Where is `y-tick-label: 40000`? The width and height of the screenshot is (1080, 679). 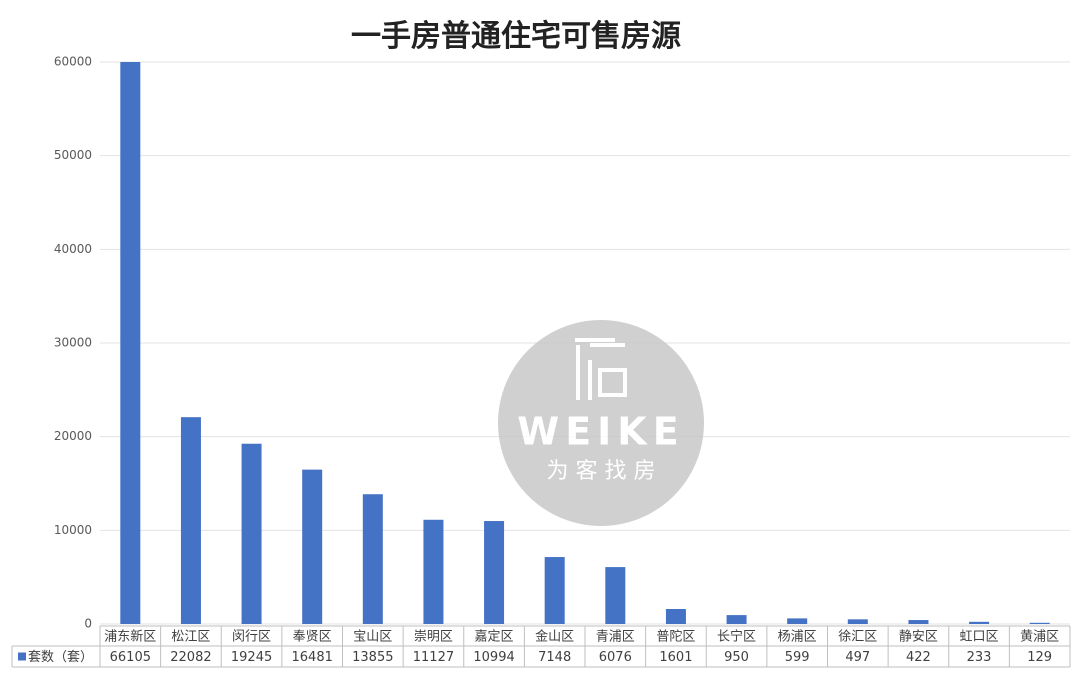 y-tick-label: 40000 is located at coordinates (73, 249).